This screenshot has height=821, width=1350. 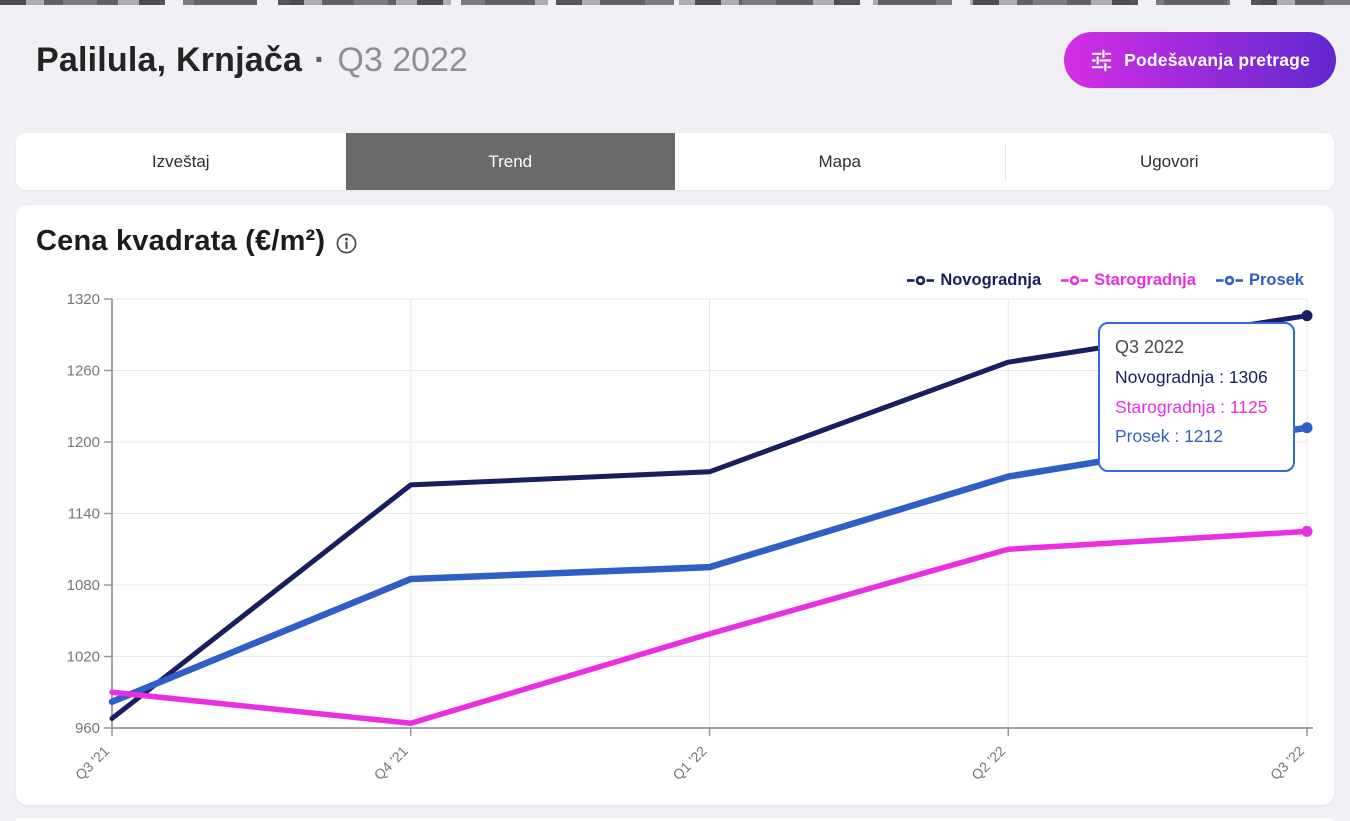 What do you see at coordinates (675, 2) in the screenshot?
I see `clipped-content-strip` at bounding box center [675, 2].